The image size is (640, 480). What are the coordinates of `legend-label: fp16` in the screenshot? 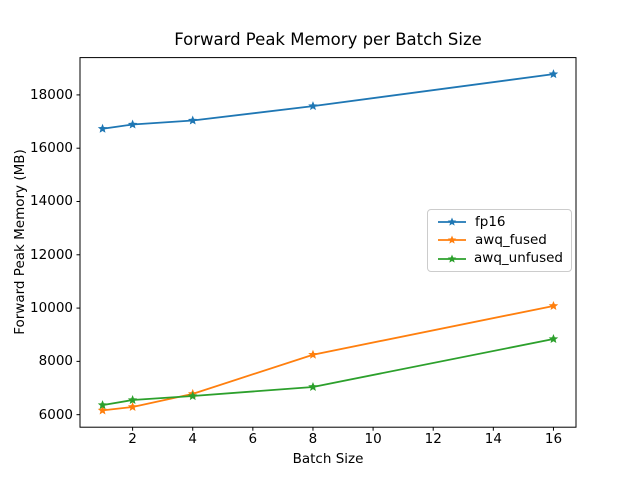 It's located at (490, 221).